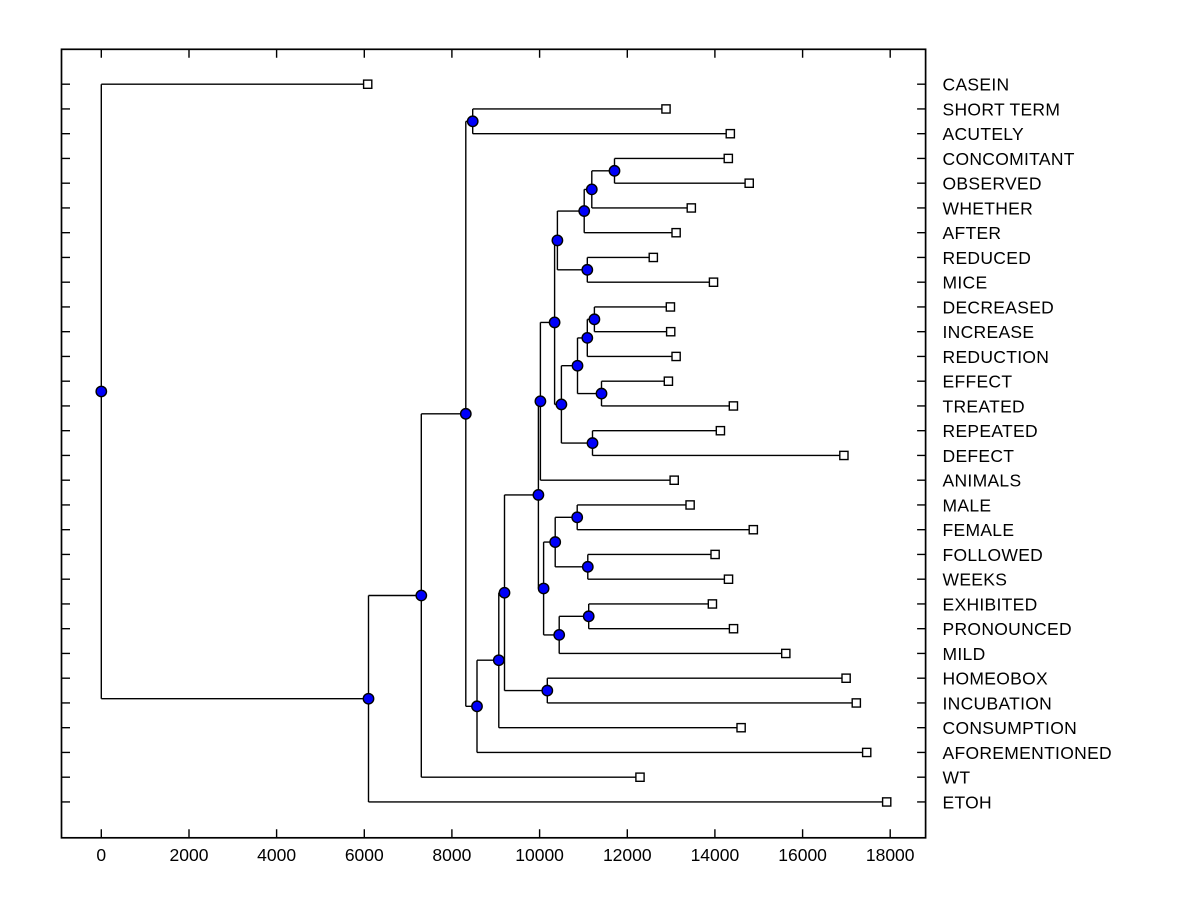 The image size is (1200, 900). Describe the element at coordinates (998, 703) in the screenshot. I see `svg-text: INCUBATION` at that location.